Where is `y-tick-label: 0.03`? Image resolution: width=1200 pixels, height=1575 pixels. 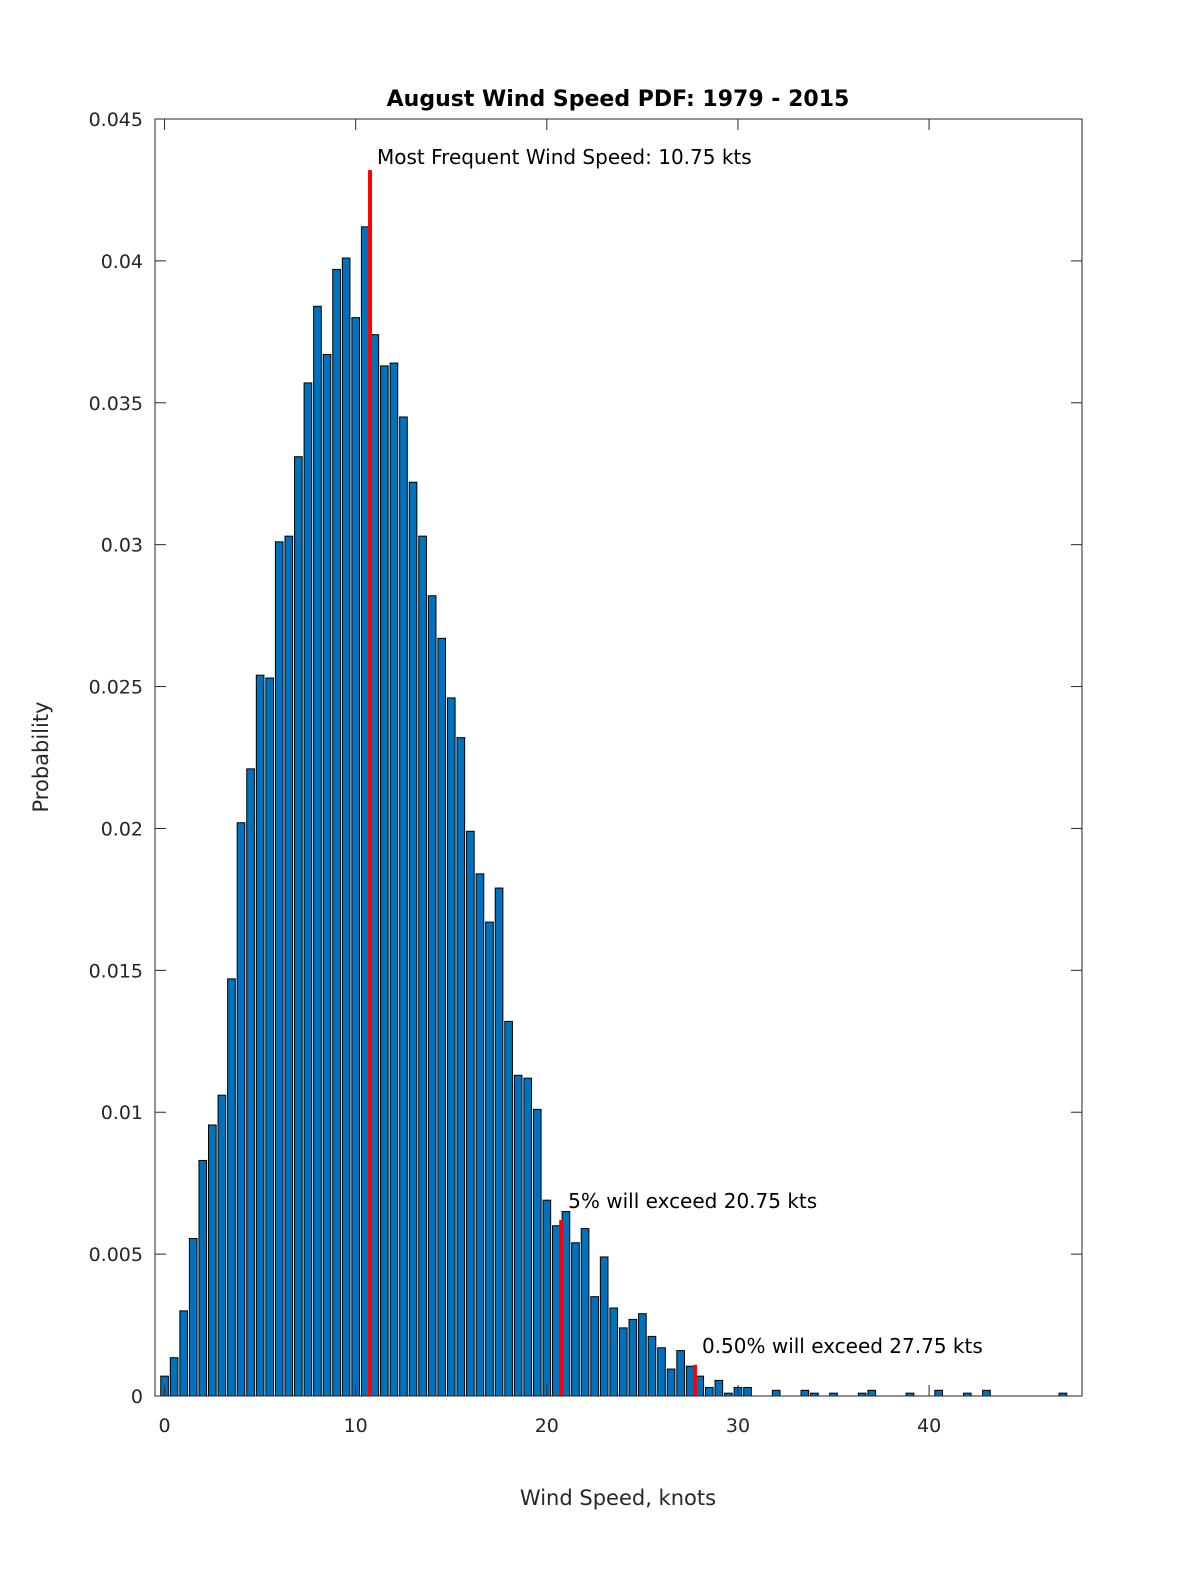 y-tick-label: 0.03 is located at coordinates (122, 546).